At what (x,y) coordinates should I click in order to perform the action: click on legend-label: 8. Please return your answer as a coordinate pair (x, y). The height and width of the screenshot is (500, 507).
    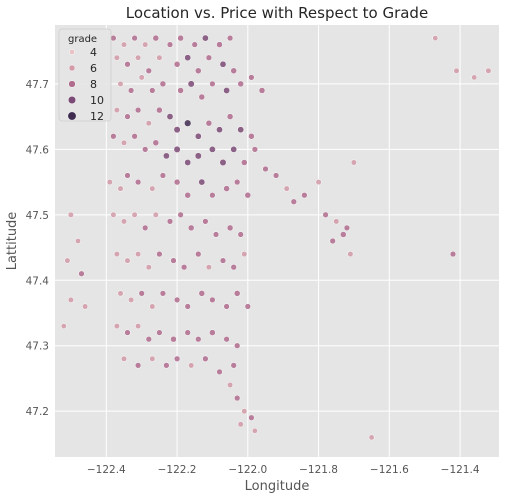
    Looking at the image, I should click on (93, 84).